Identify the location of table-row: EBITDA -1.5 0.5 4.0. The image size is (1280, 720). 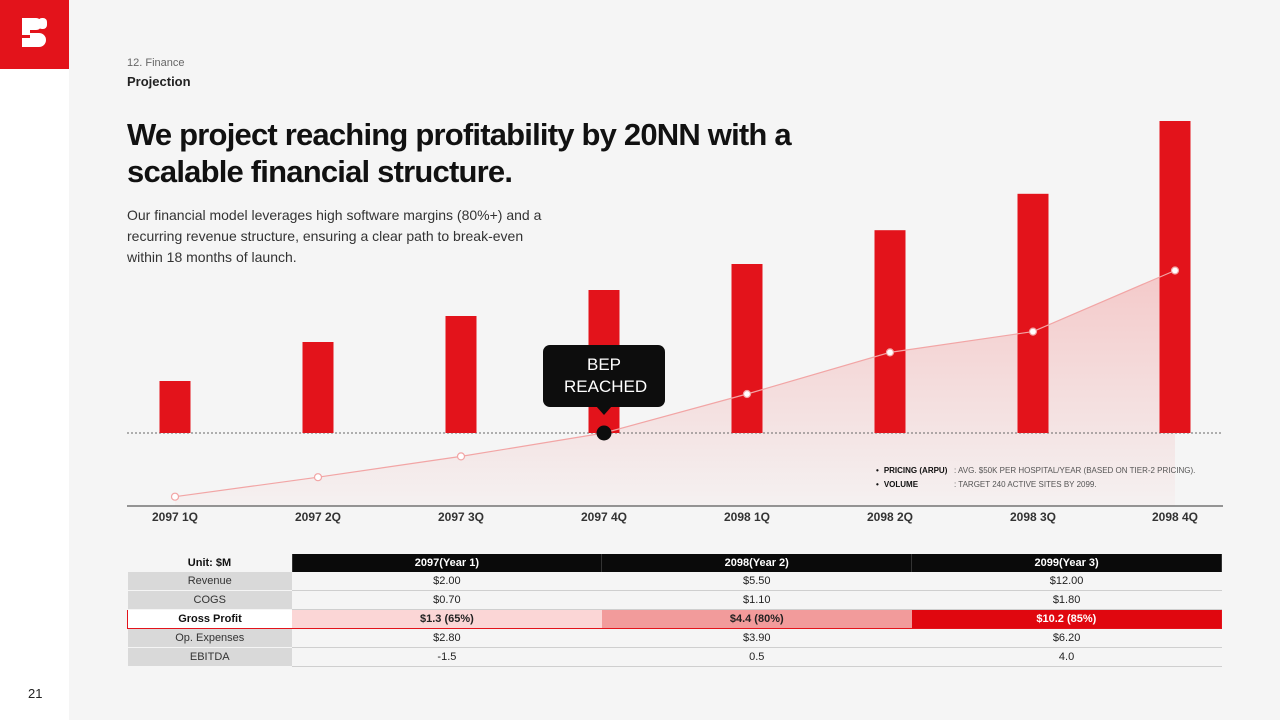
(674, 657).